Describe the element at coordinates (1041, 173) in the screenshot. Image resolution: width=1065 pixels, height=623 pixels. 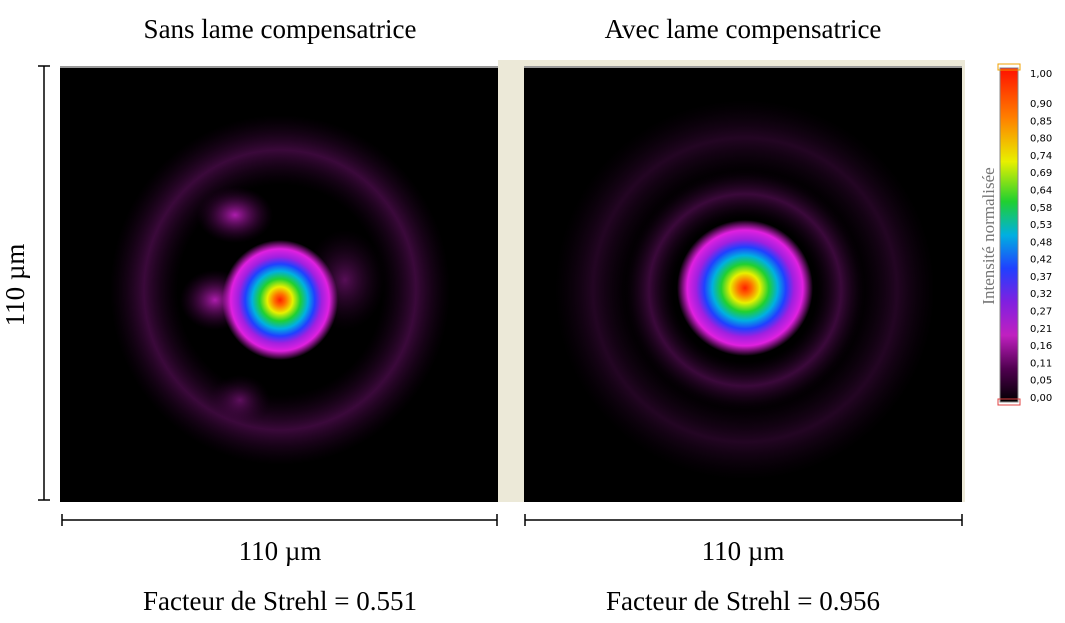
I see `colorbar-label: 0,69` at that location.